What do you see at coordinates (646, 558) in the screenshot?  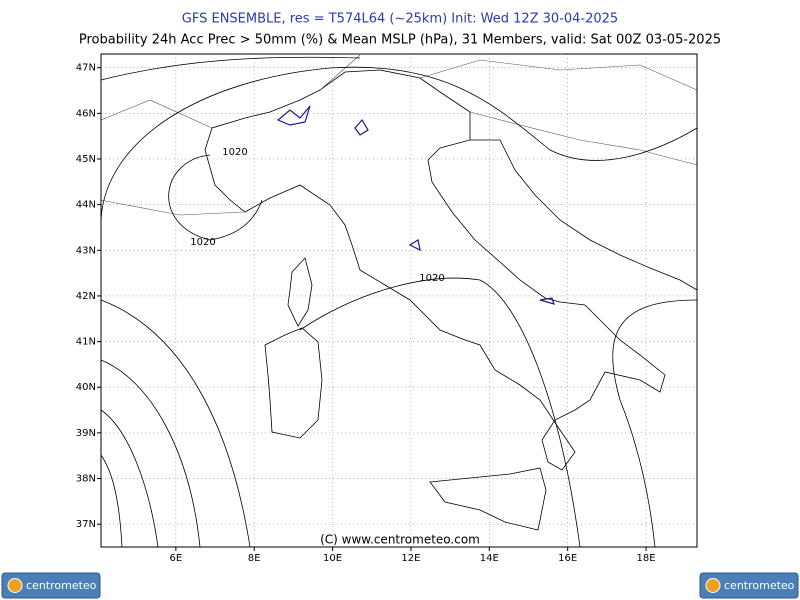 I see `x-tick-label: 18E` at bounding box center [646, 558].